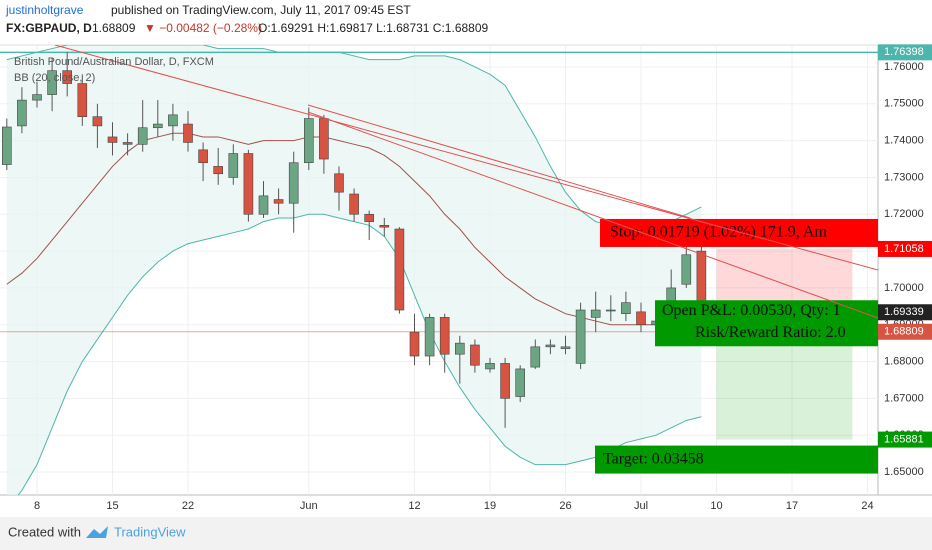  I want to click on x-tick-label: 19, so click(490, 506).